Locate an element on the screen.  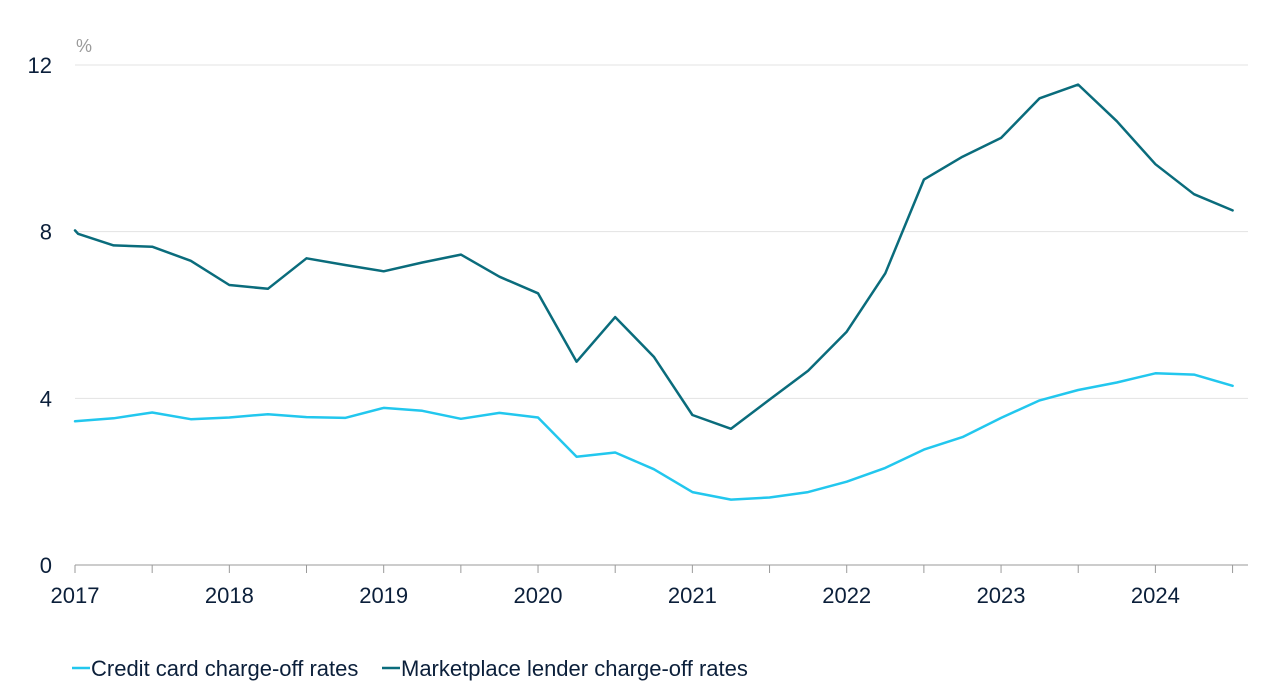
x-axis-ticks is located at coordinates (654, 569).